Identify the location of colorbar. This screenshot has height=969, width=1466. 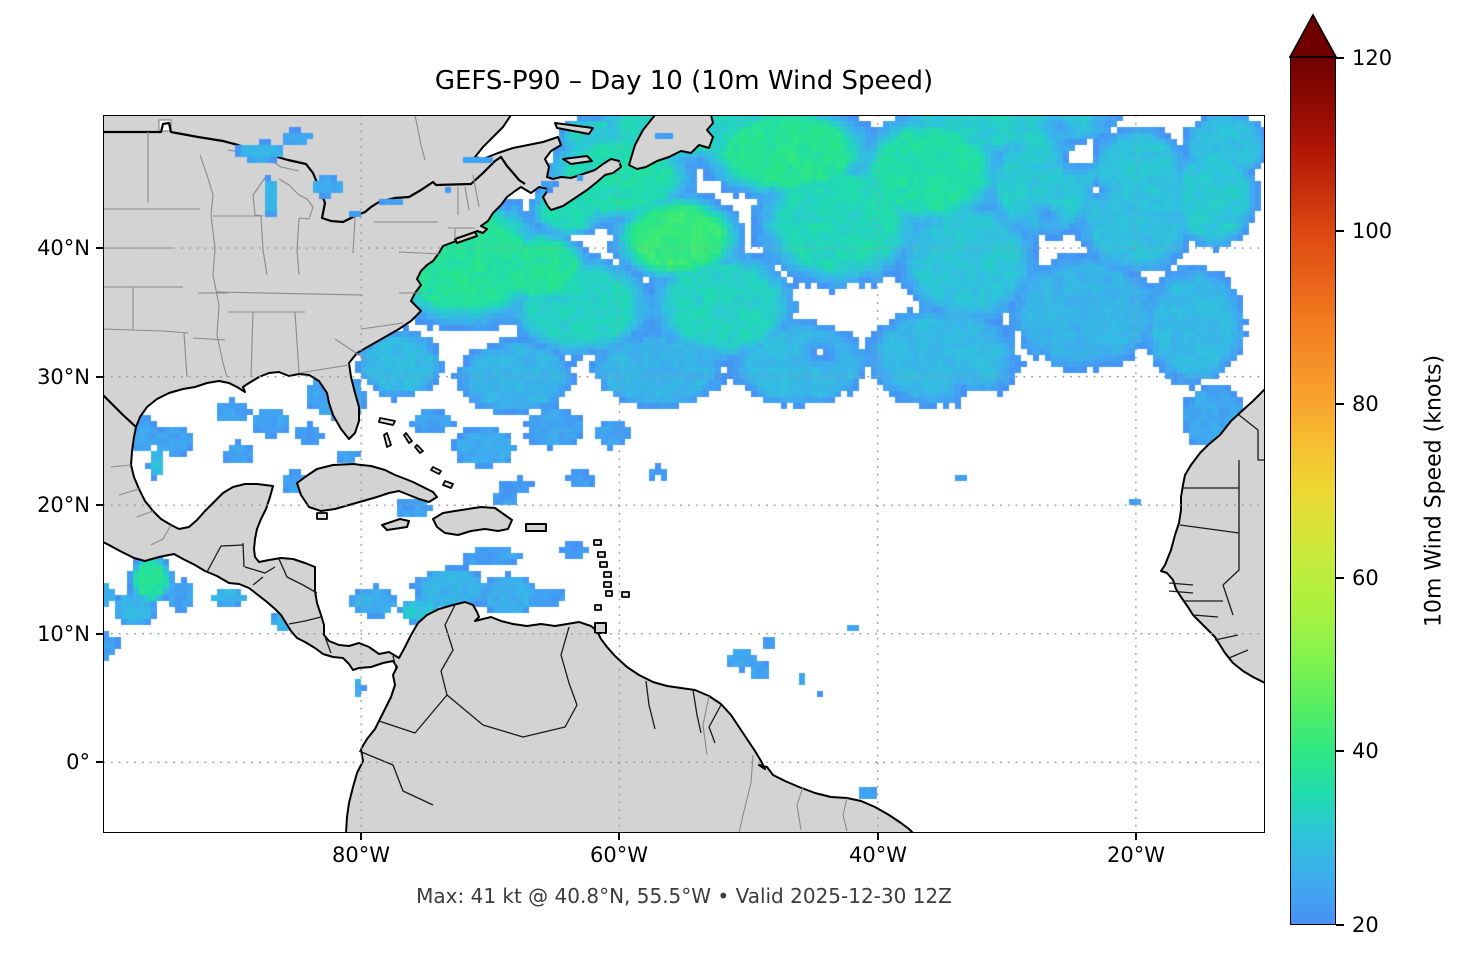
(1313, 491).